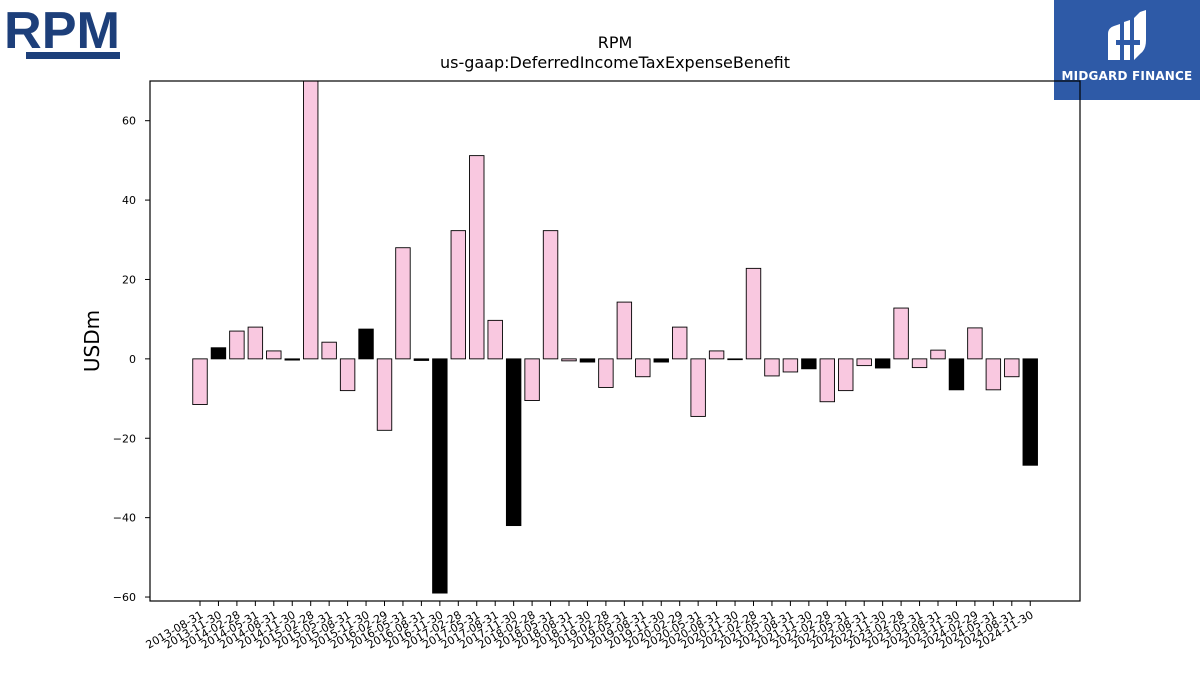 This screenshot has width=1200, height=675. What do you see at coordinates (124, 438) in the screenshot?
I see `y-tick-label: −20` at bounding box center [124, 438].